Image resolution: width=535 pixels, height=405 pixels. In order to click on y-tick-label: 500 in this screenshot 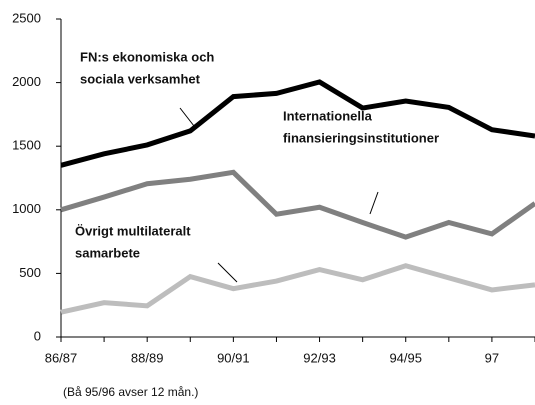, I will do `click(30, 272)`.